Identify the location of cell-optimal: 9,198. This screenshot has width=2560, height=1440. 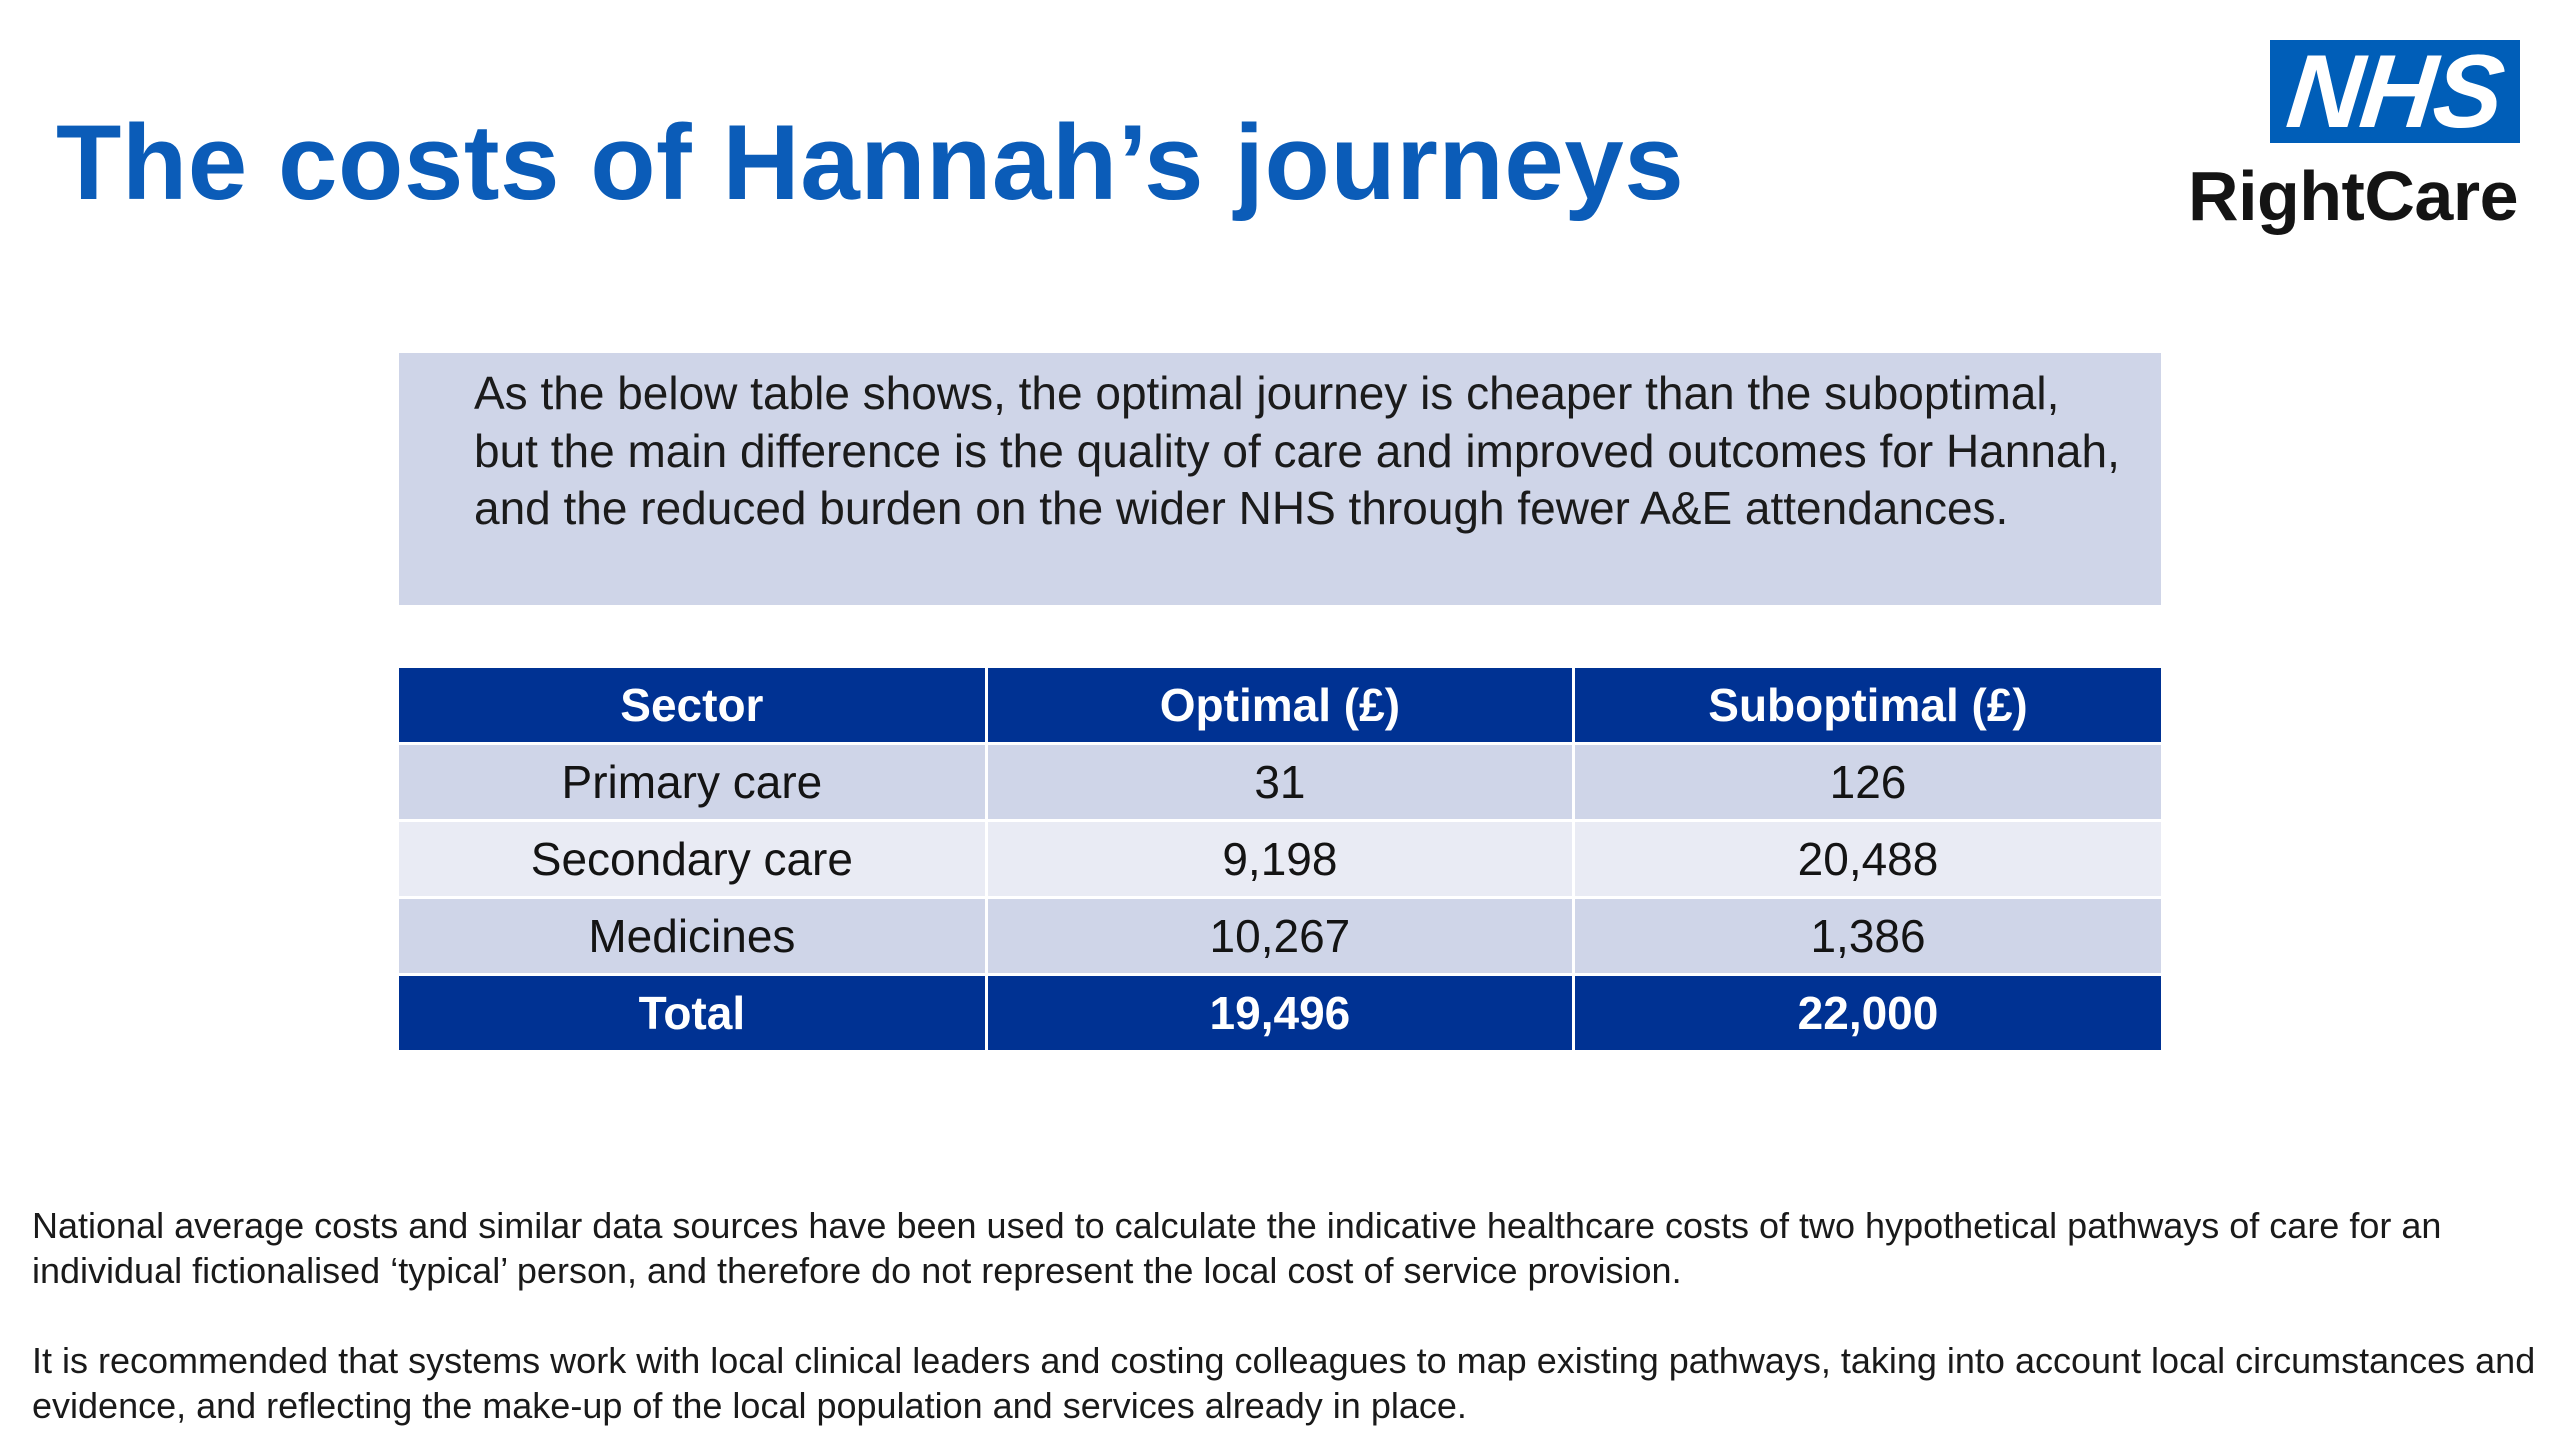
(1281, 859).